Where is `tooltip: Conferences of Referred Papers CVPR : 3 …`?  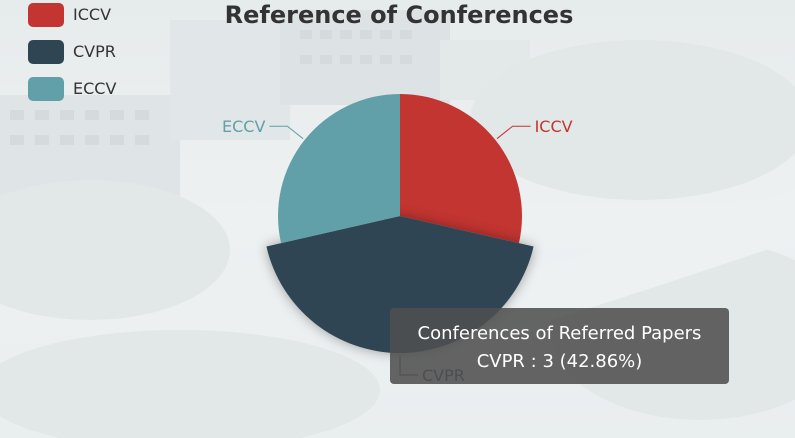 tooltip: Conferences of Referred Papers CVPR : 3 … is located at coordinates (559, 346).